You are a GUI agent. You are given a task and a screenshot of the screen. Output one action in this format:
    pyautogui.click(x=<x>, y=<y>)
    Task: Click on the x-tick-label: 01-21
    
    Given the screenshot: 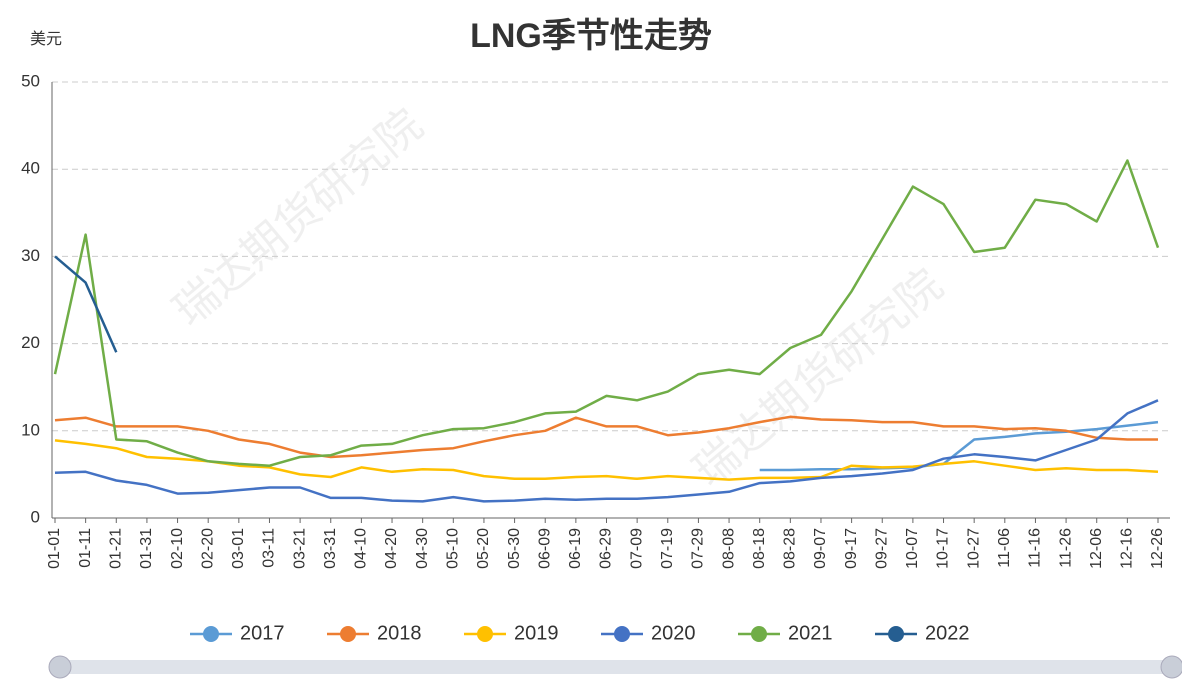 What is the action you would take?
    pyautogui.click(x=115, y=548)
    